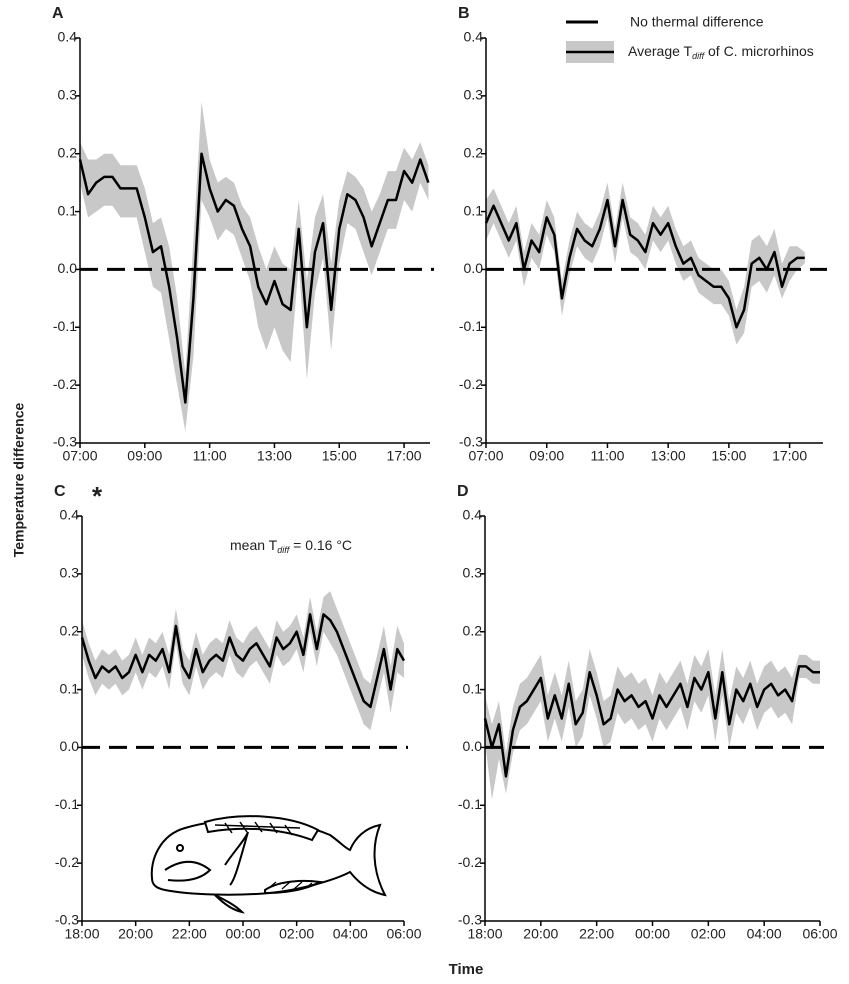 This screenshot has height=984, width=849. What do you see at coordinates (699, 56) in the screenshot?
I see `legend-label-subscript: diff` at bounding box center [699, 56].